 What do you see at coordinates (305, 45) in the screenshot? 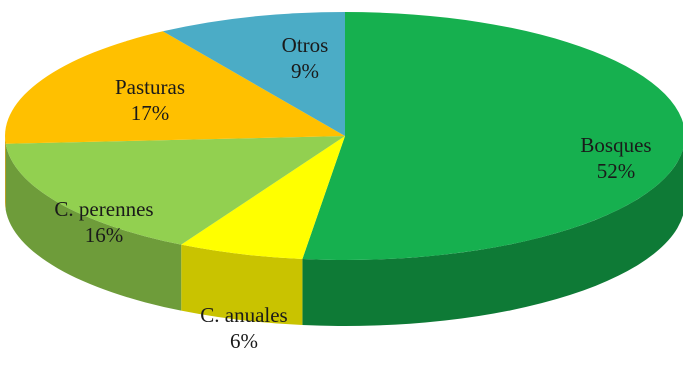
I see `pie-label-name: Otros` at bounding box center [305, 45].